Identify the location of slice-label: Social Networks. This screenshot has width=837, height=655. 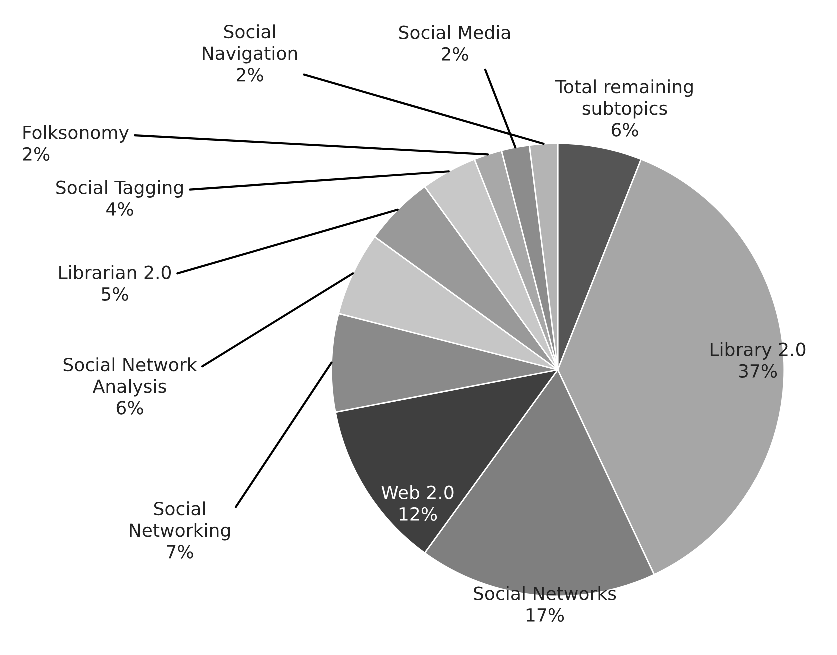
(545, 593).